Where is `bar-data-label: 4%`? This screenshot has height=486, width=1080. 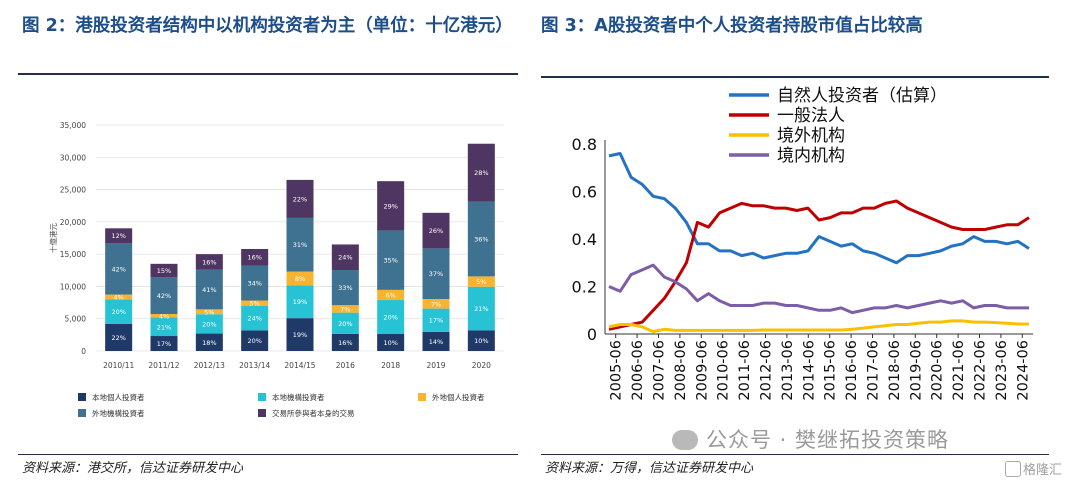 bar-data-label: 4% is located at coordinates (119, 298).